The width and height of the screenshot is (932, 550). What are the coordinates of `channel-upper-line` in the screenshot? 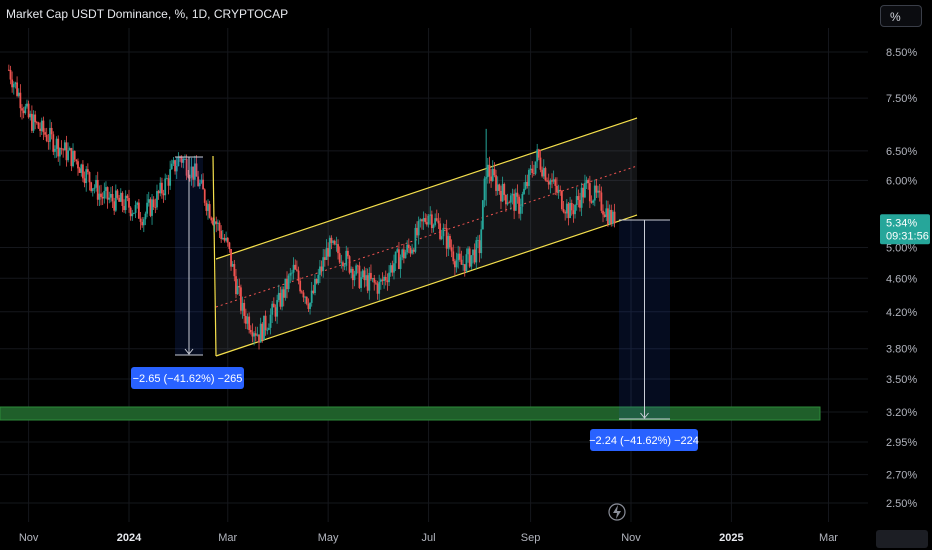 It's located at (426, 188).